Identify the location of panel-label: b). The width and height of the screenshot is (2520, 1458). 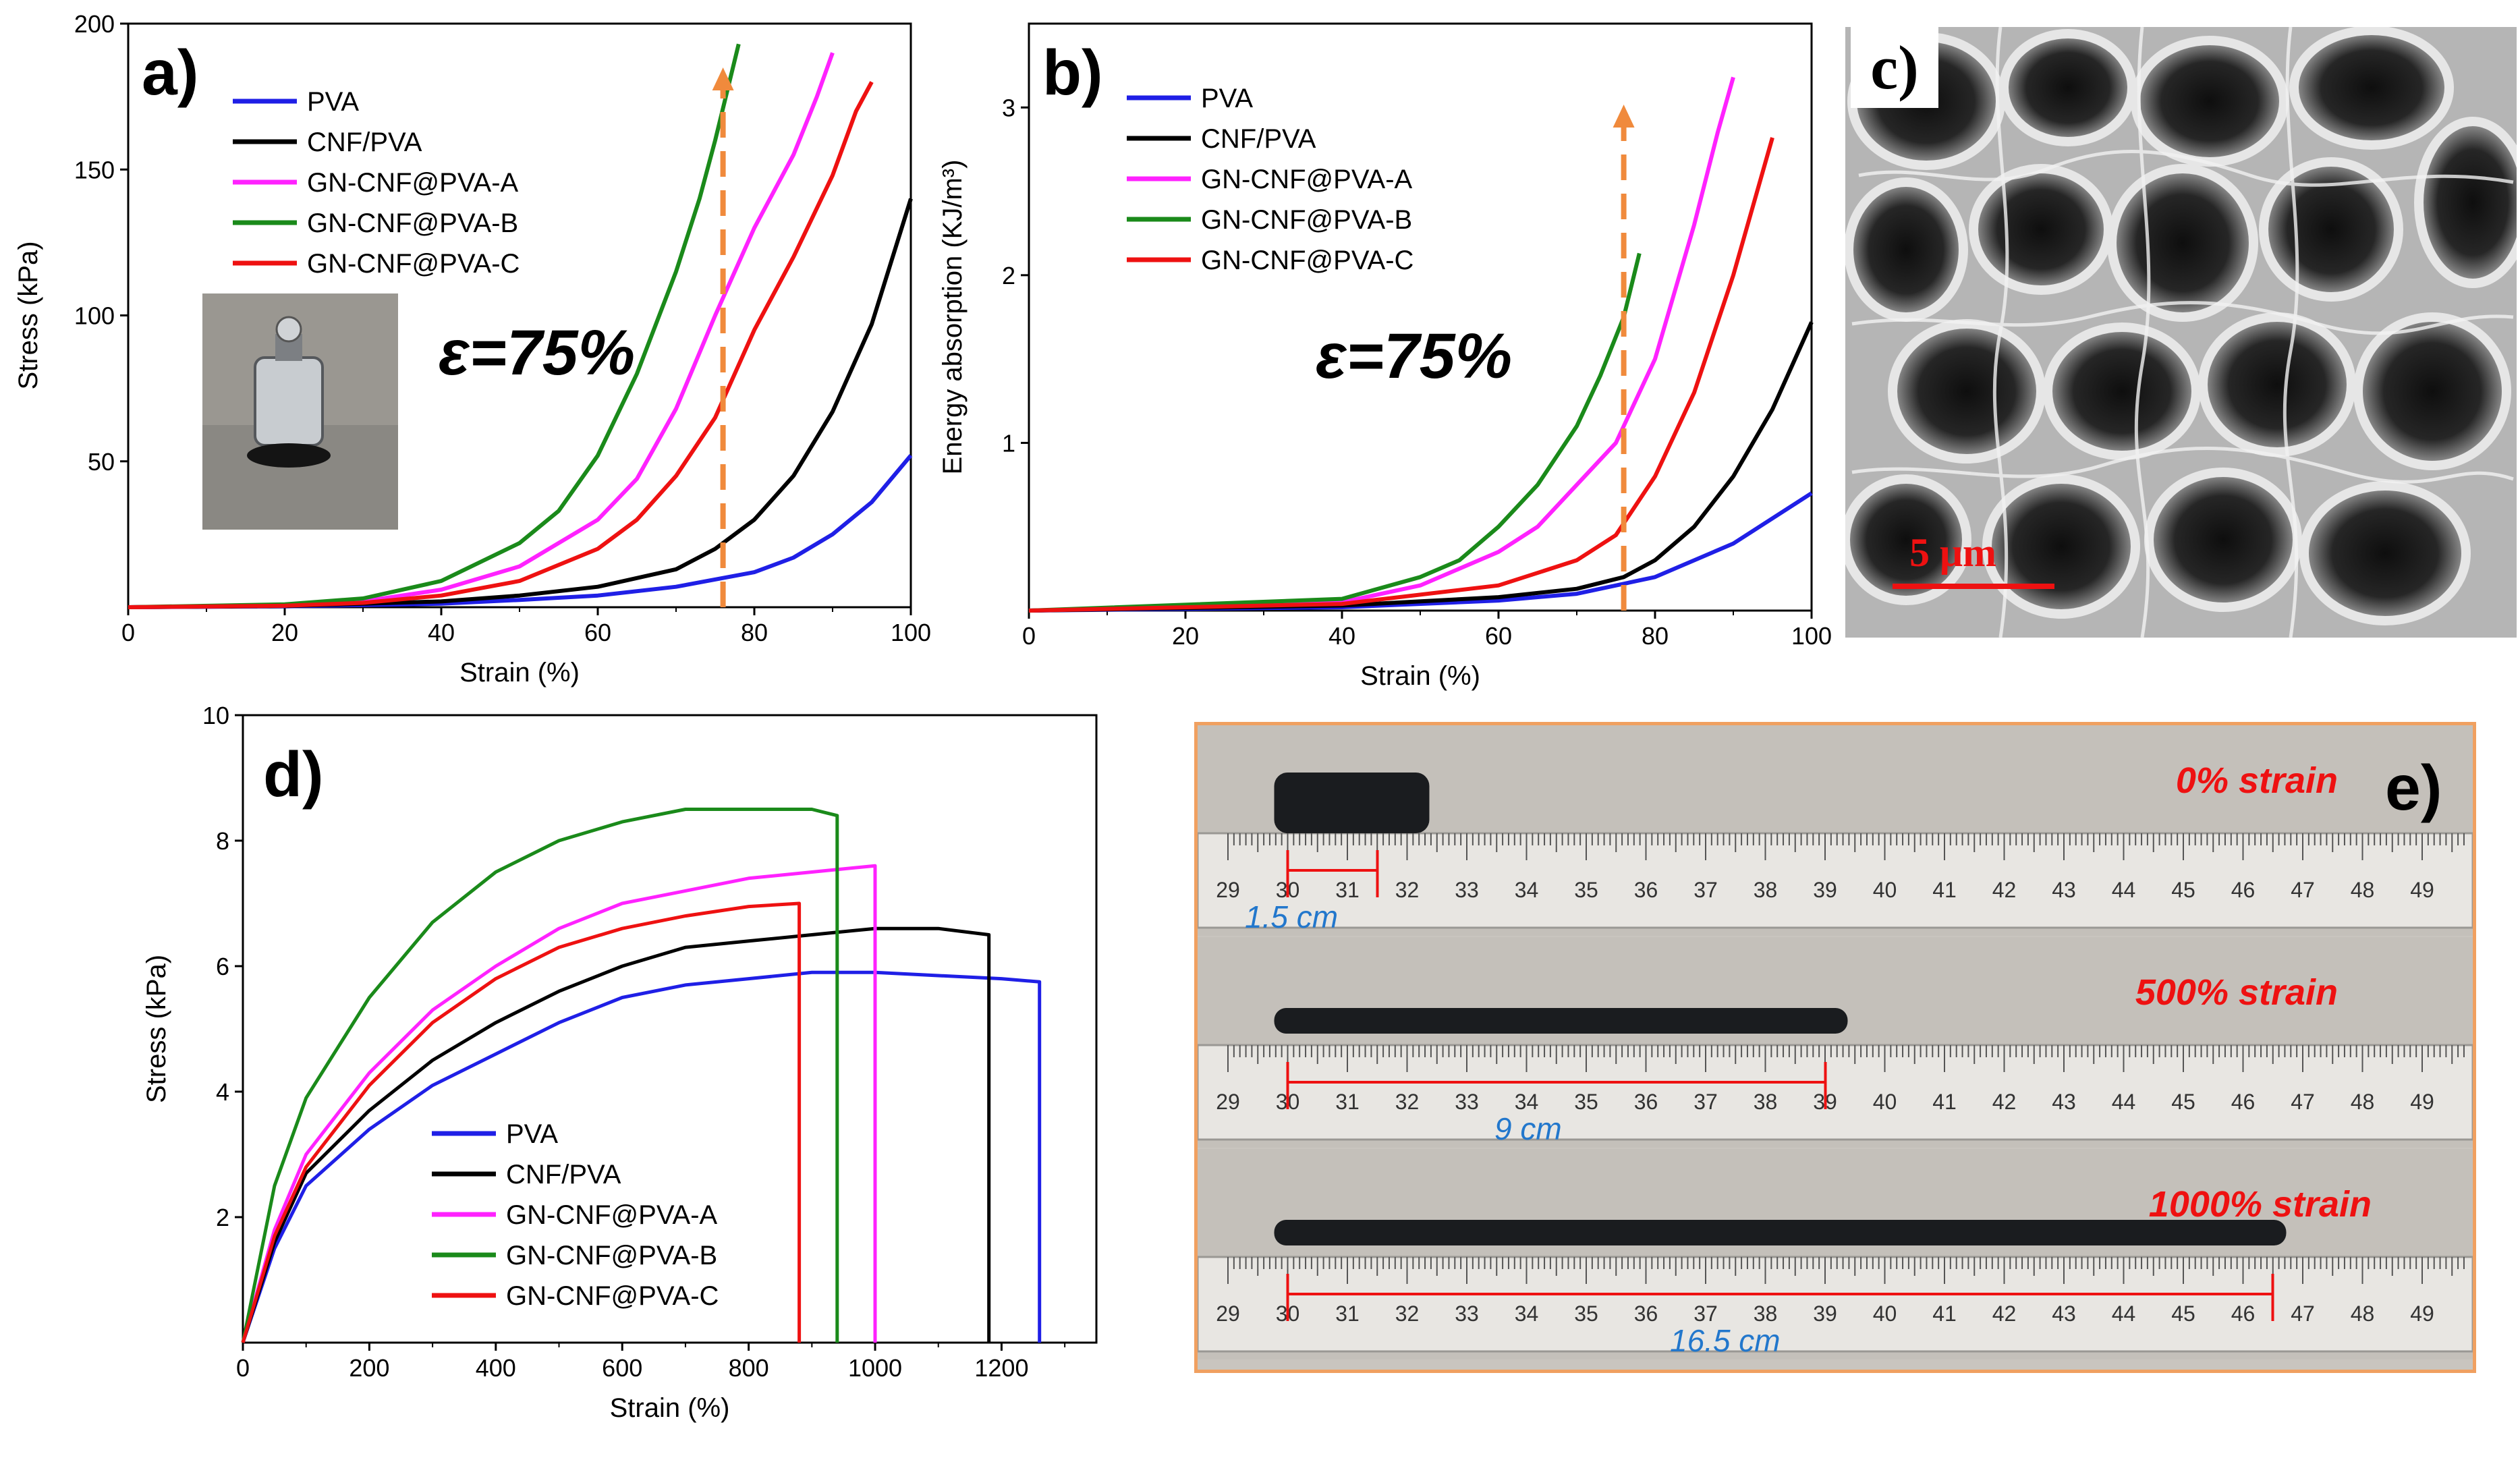
(1072, 73).